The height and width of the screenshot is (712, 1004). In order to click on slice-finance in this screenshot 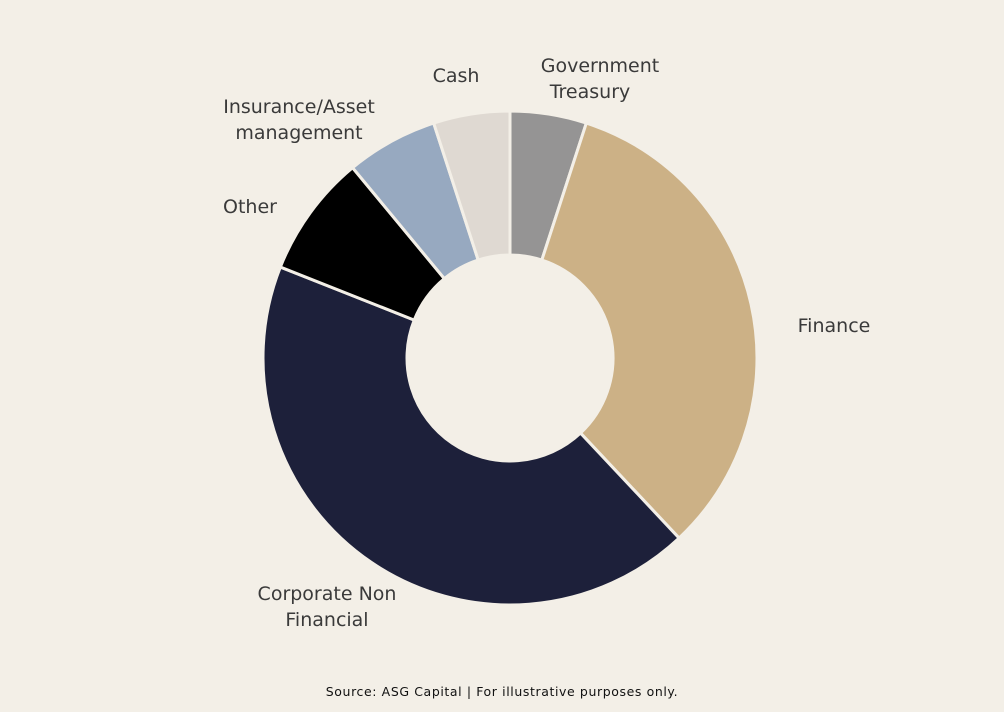, I will do `click(649, 331)`.